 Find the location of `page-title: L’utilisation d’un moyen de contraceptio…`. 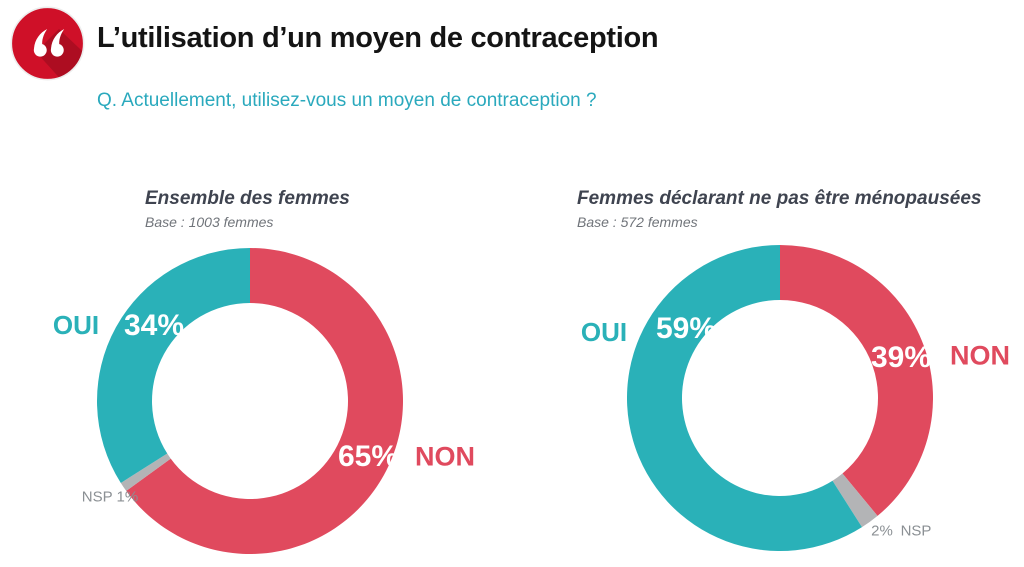

page-title: L’utilisation d’un moyen de contraceptio… is located at coordinates (378, 38).